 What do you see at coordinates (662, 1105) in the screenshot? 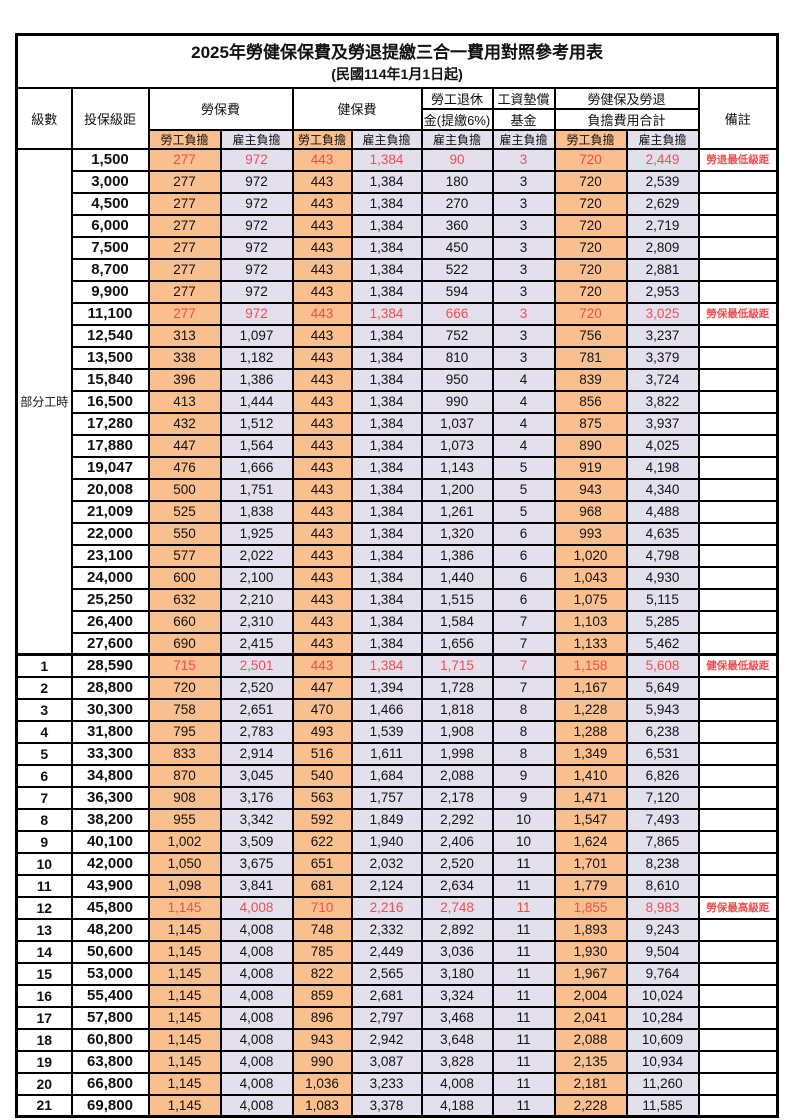
I see `cell-total-employer: 11,585` at bounding box center [662, 1105].